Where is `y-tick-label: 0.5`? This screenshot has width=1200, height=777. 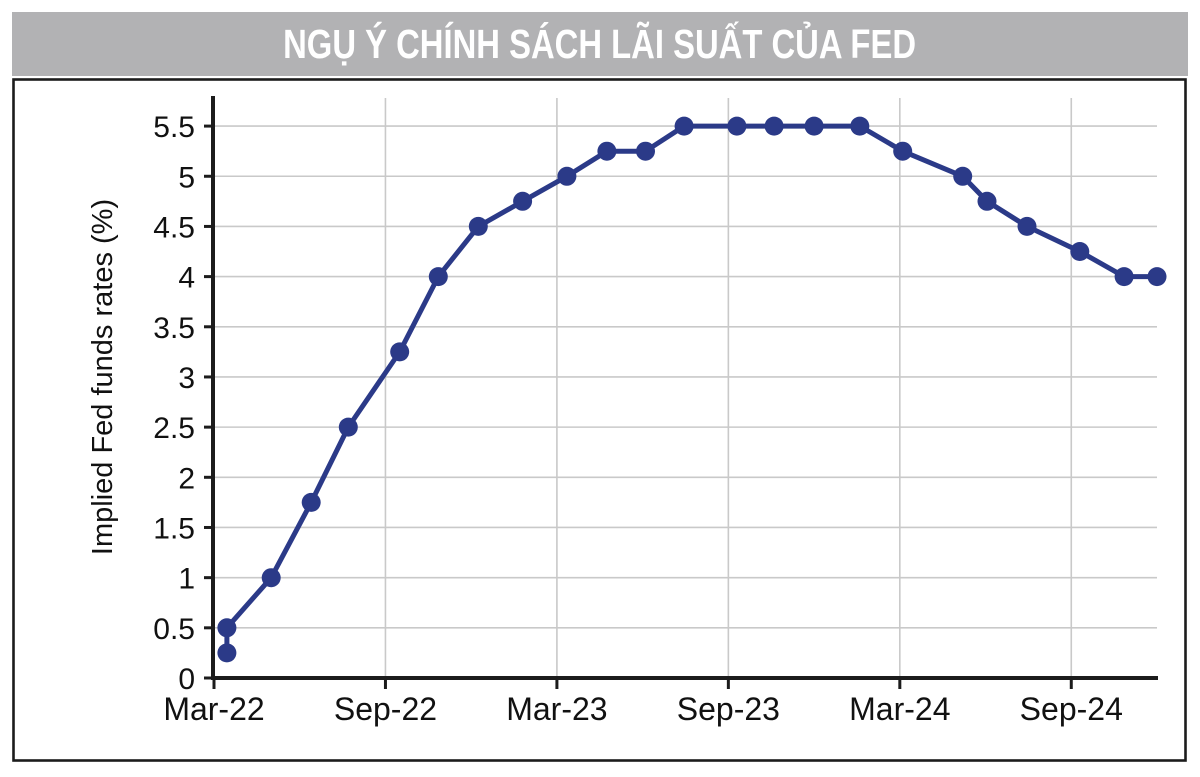 y-tick-label: 0.5 is located at coordinates (174, 629).